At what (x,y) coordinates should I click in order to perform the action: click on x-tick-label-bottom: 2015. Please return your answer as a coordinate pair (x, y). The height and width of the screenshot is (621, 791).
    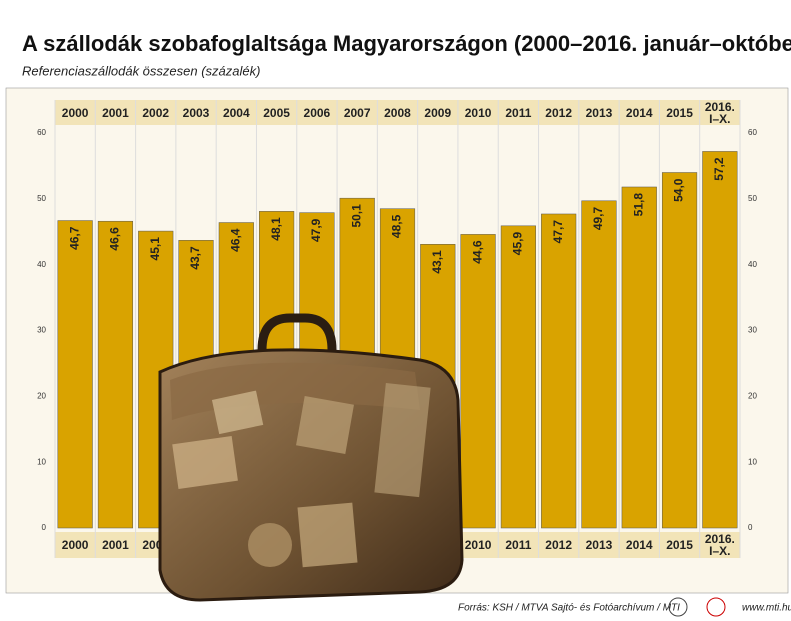
    Looking at the image, I should click on (679, 545).